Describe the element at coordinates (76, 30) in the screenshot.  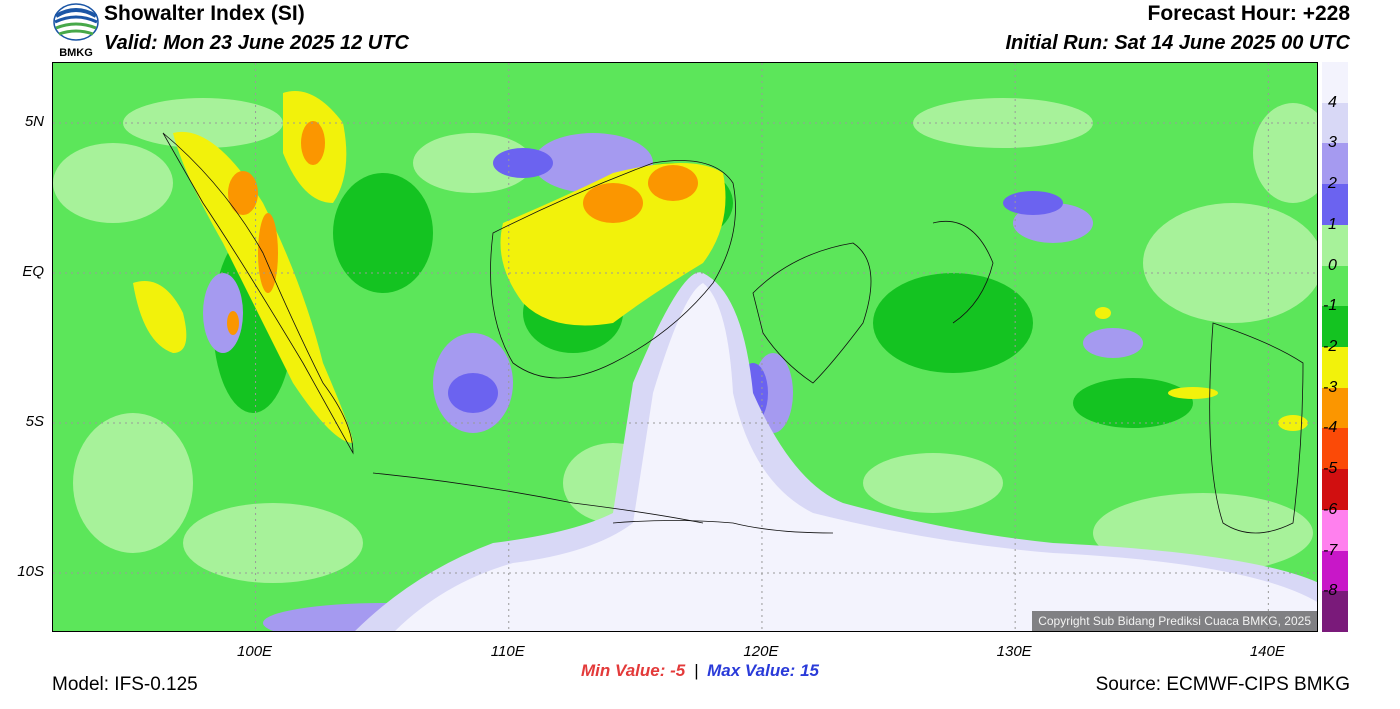
I see `bmkg-logo: BMKG` at that location.